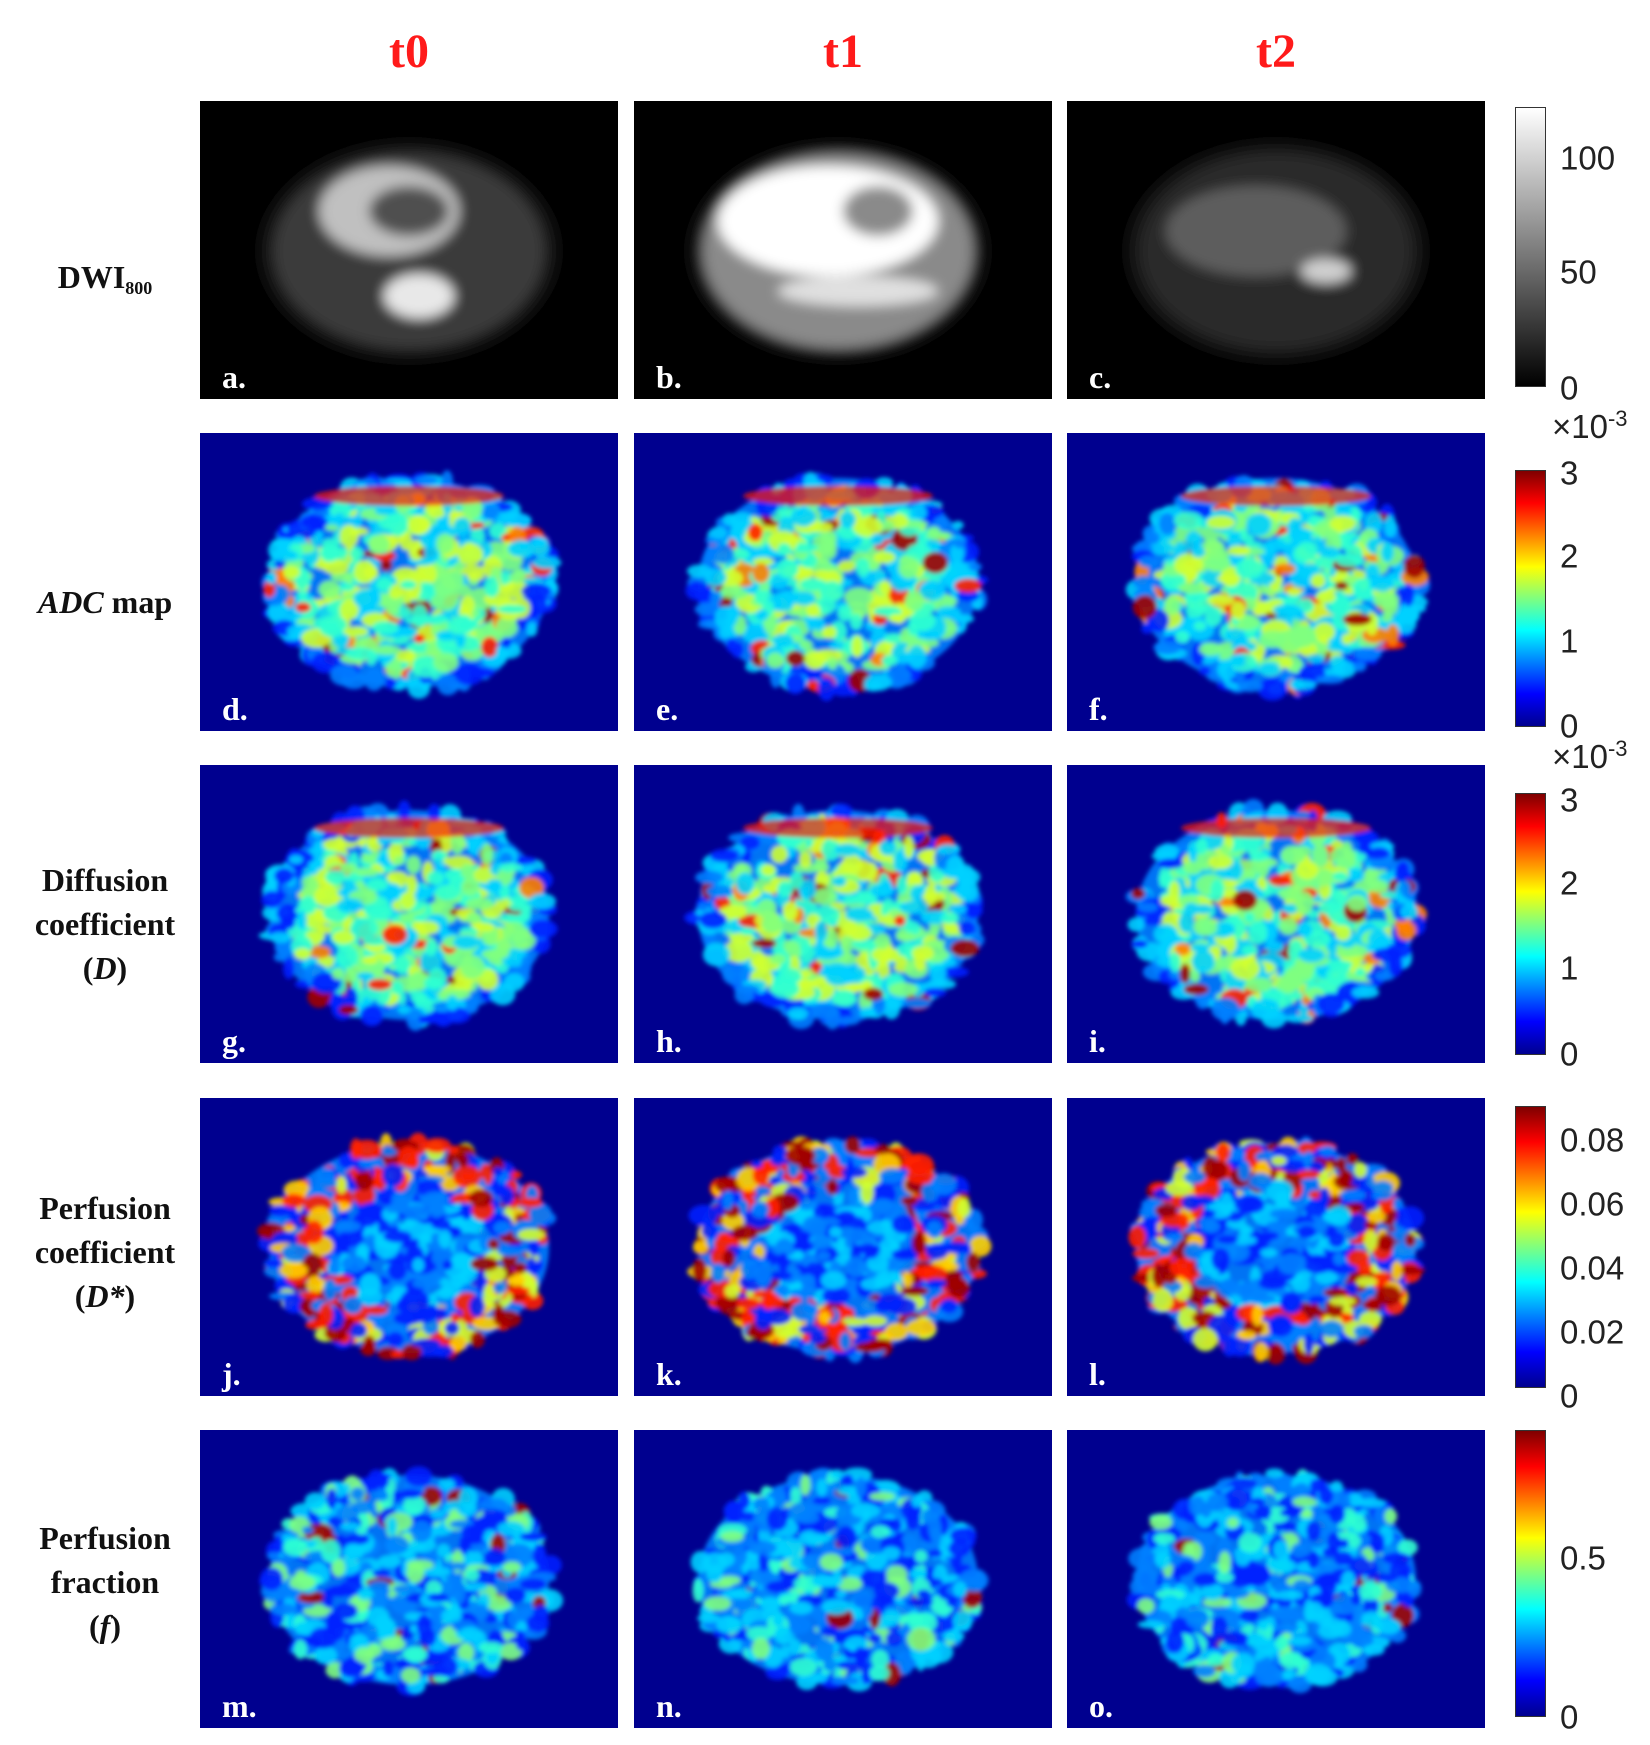  What do you see at coordinates (1592, 1140) in the screenshot?
I see `colorbar-dstar-tick: 0.08` at bounding box center [1592, 1140].